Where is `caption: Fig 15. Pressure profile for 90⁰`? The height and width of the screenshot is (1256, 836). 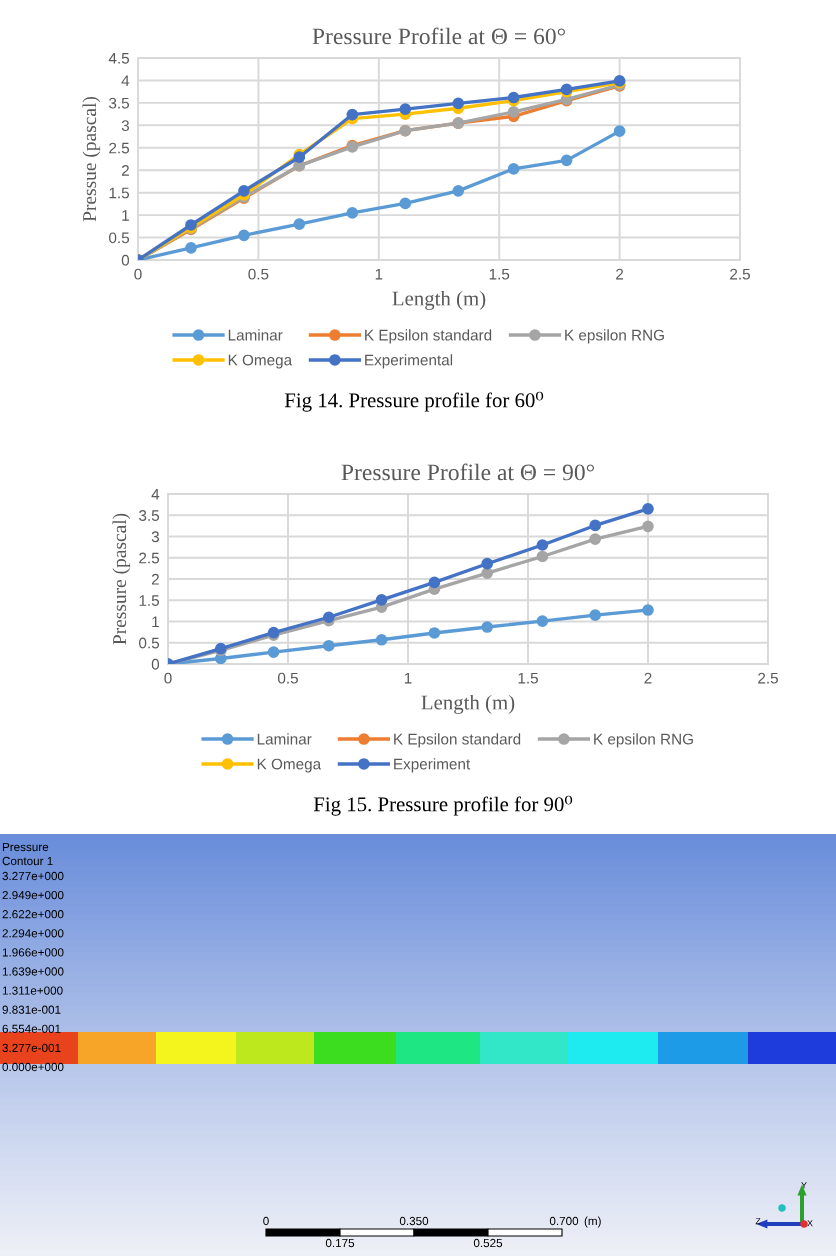
caption: Fig 15. Pressure profile for 90⁰ is located at coordinates (443, 805).